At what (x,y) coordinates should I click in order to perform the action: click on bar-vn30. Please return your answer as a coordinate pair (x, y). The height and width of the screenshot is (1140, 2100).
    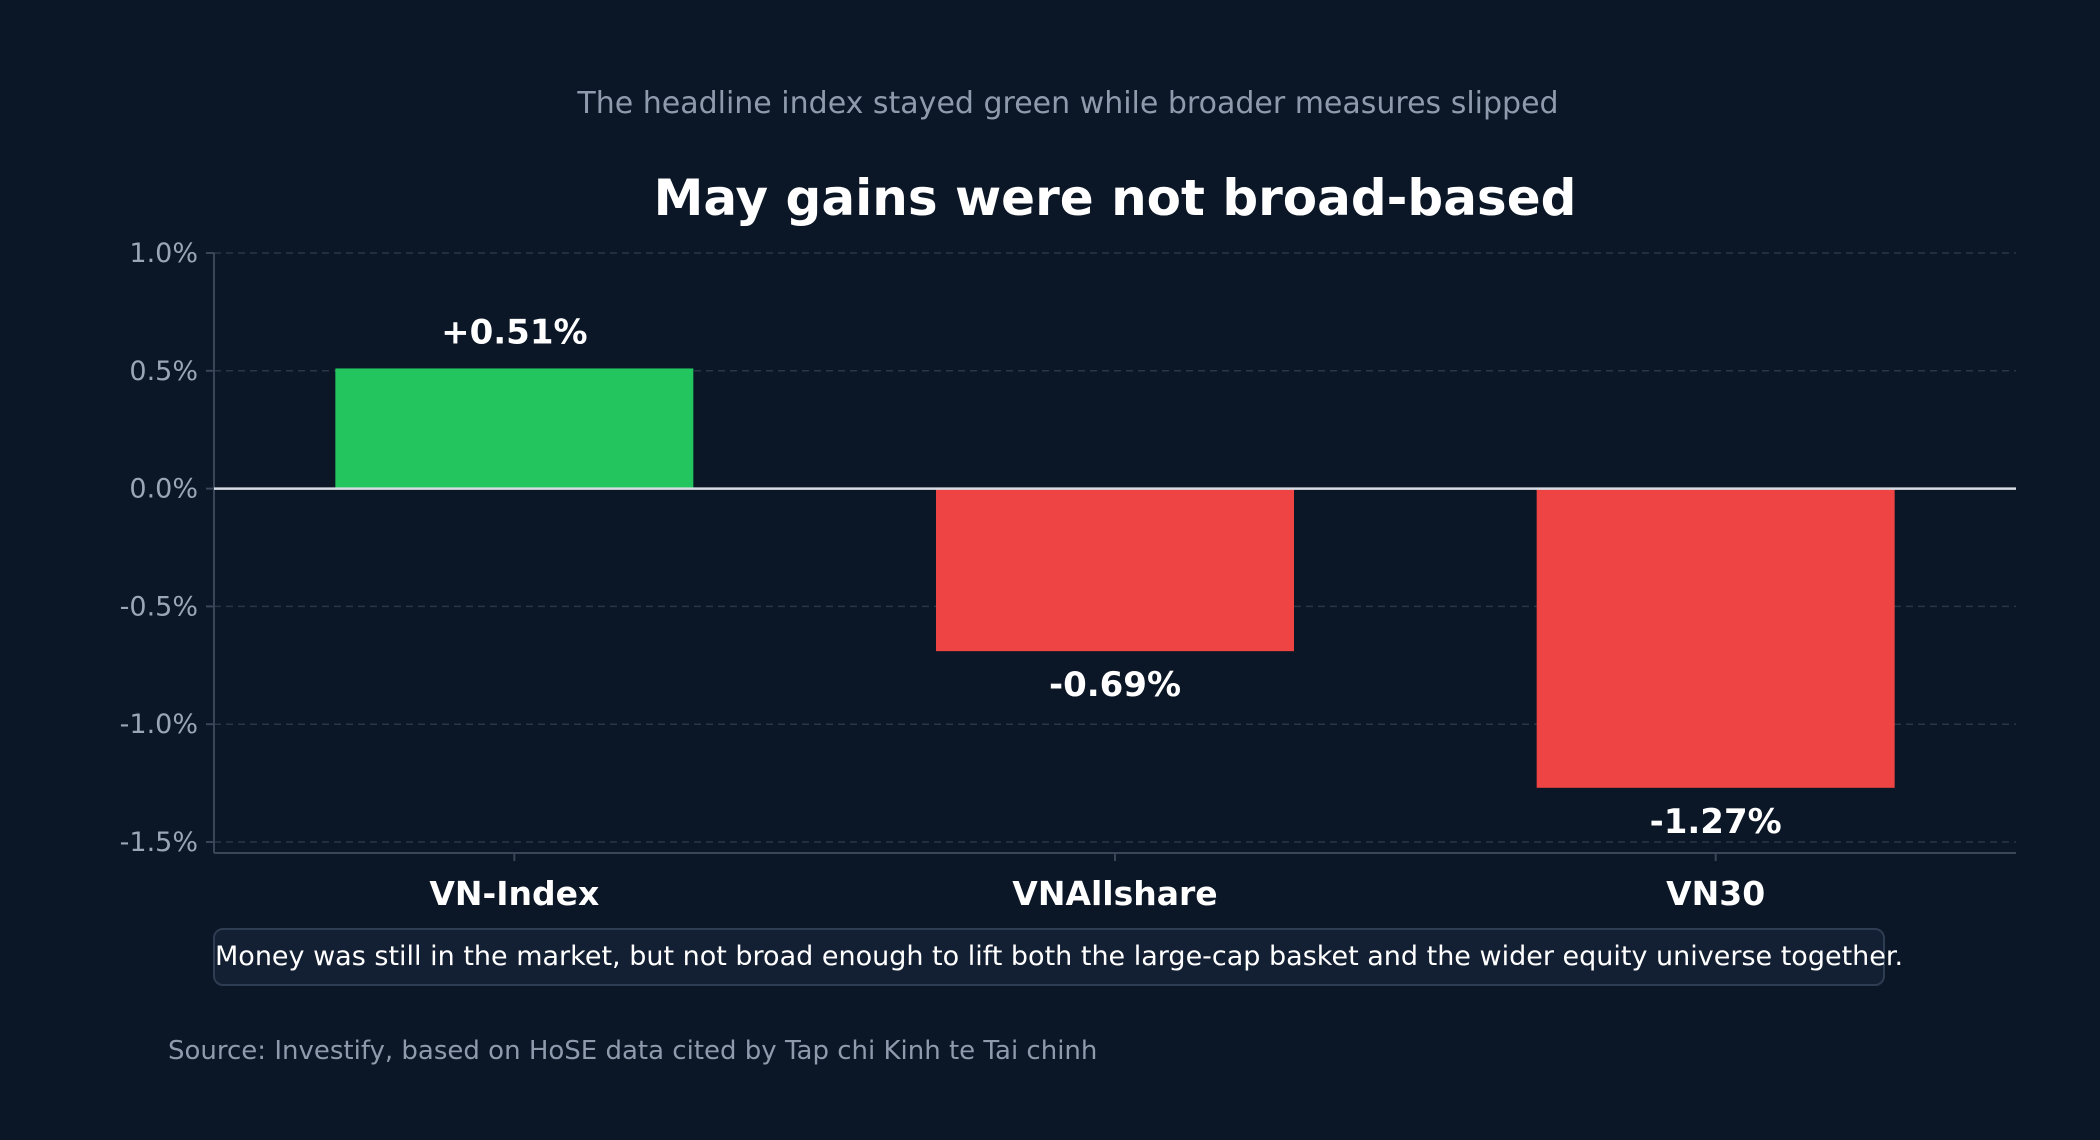
    Looking at the image, I should click on (1715, 638).